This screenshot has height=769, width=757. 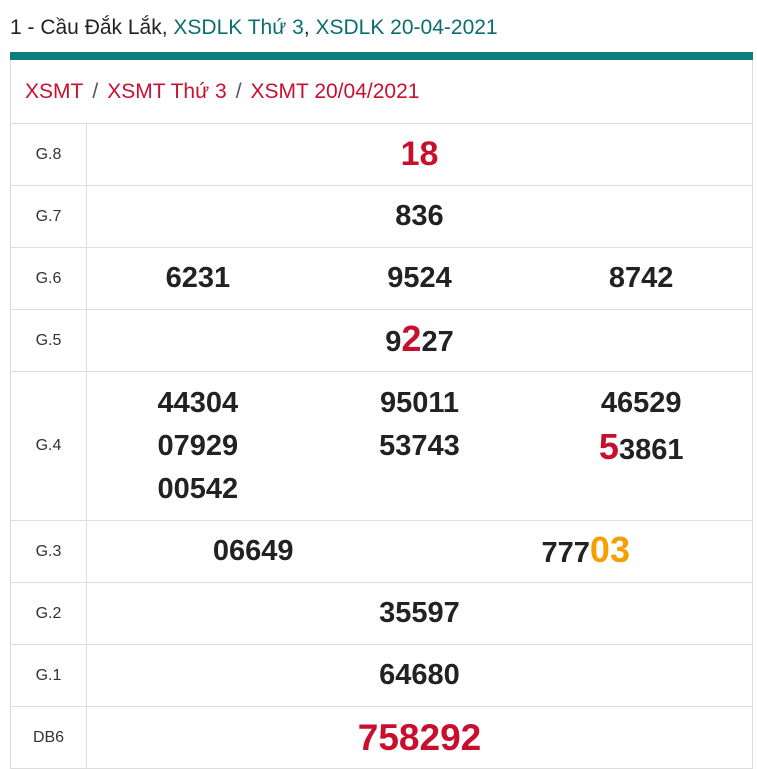 I want to click on prize-label: G.1, so click(x=49, y=675).